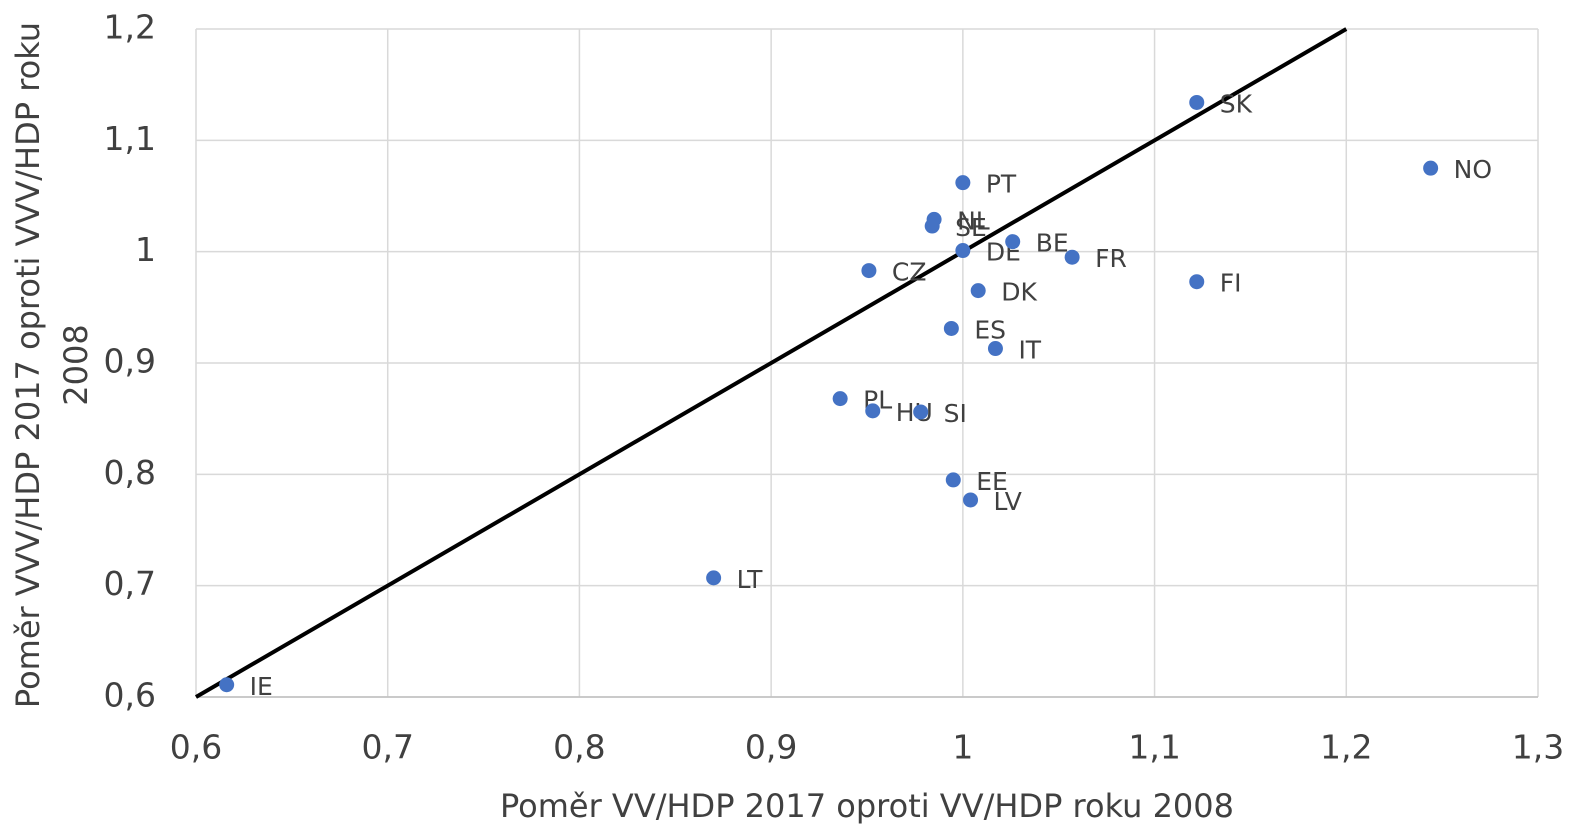 Image resolution: width=1579 pixels, height=835 pixels. I want to click on point-label: IT, so click(1029, 350).